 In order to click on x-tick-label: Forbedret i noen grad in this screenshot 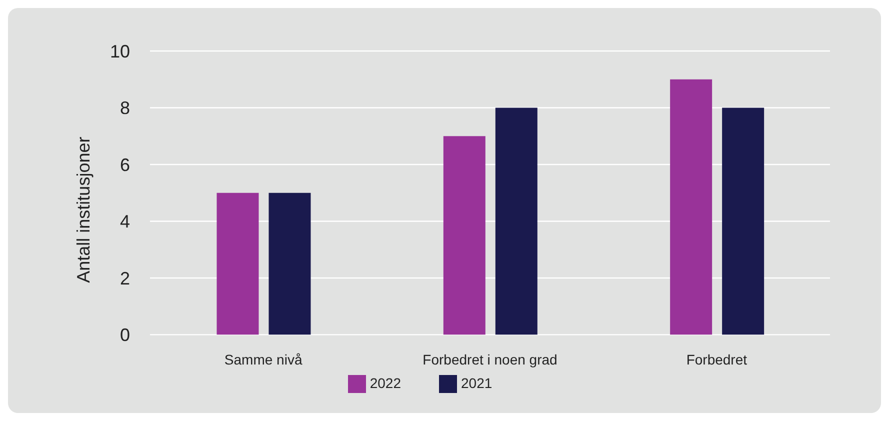, I will do `click(490, 360)`.